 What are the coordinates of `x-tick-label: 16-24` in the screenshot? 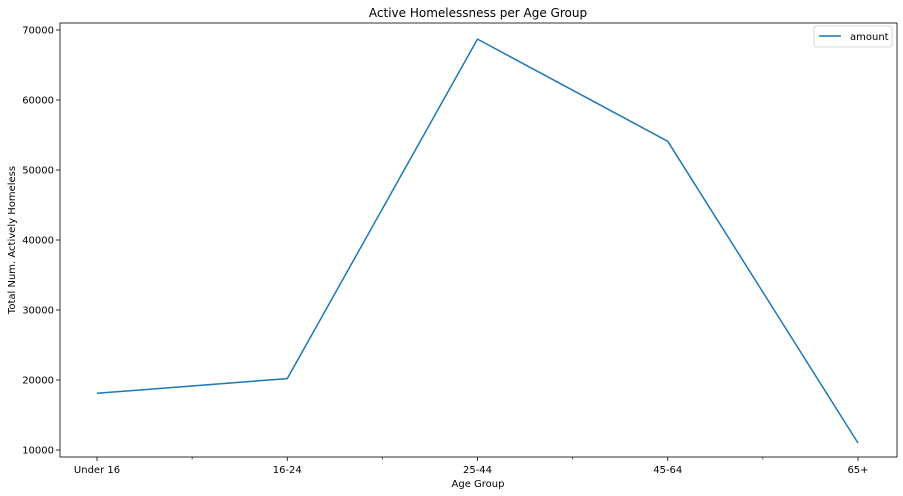 It's located at (287, 470).